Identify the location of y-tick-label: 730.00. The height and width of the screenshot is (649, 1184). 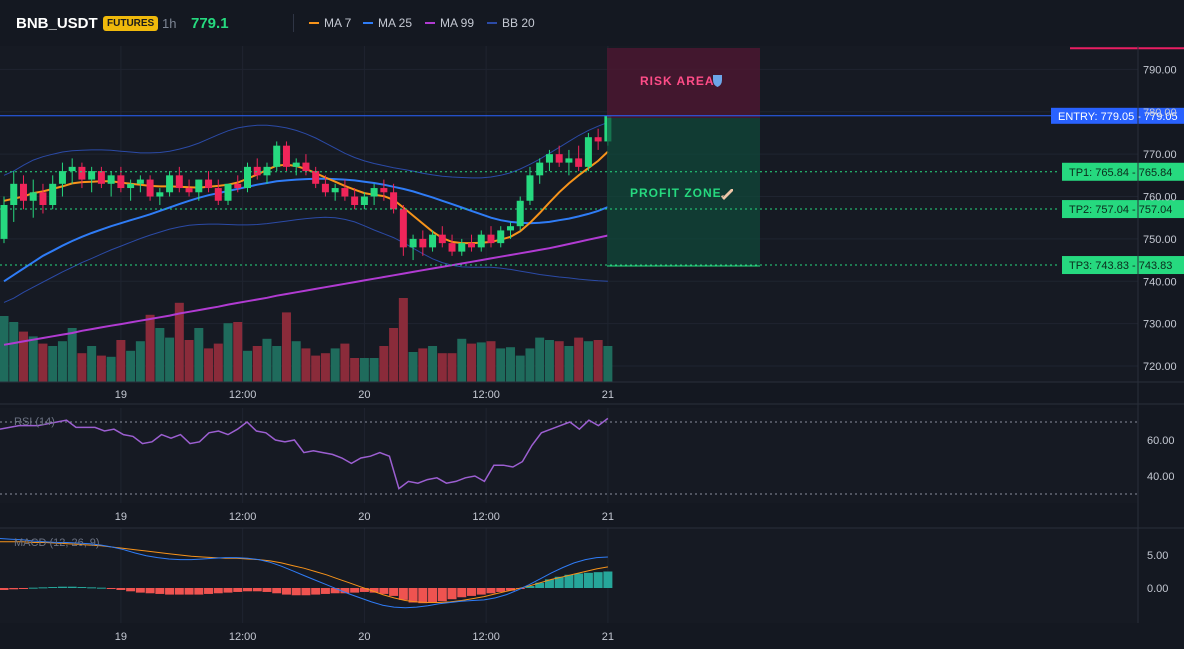
(1160, 325).